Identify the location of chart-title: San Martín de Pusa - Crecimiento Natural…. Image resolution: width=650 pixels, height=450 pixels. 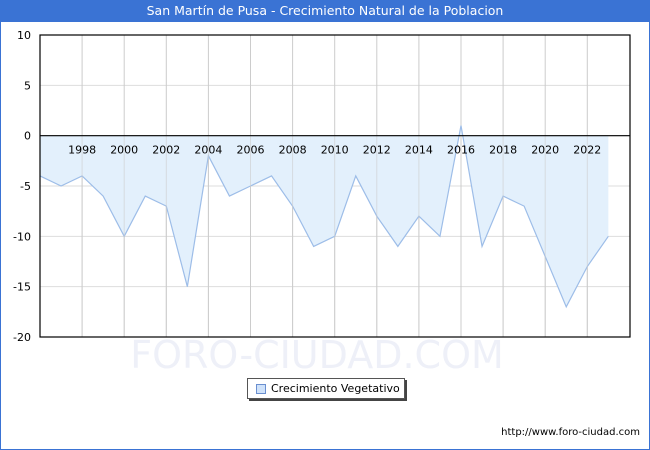
(325, 11).